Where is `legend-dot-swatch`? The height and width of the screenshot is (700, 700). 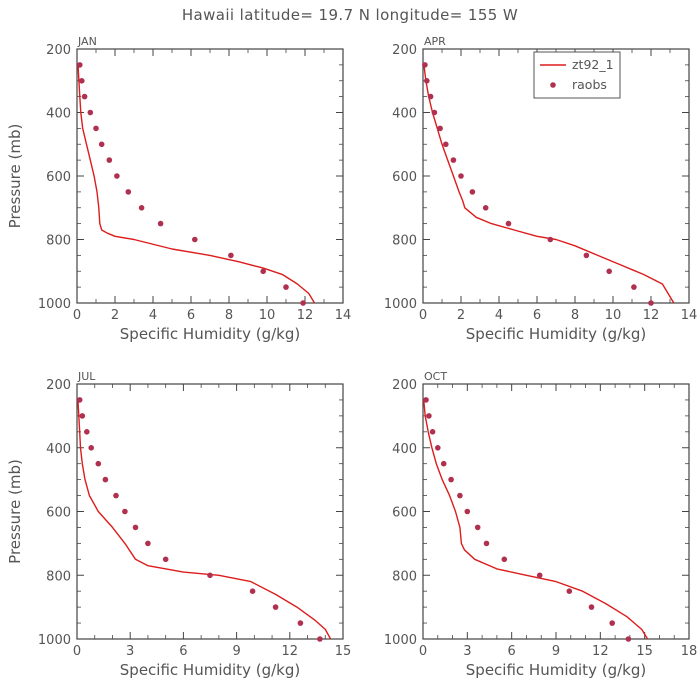 legend-dot-swatch is located at coordinates (553, 85).